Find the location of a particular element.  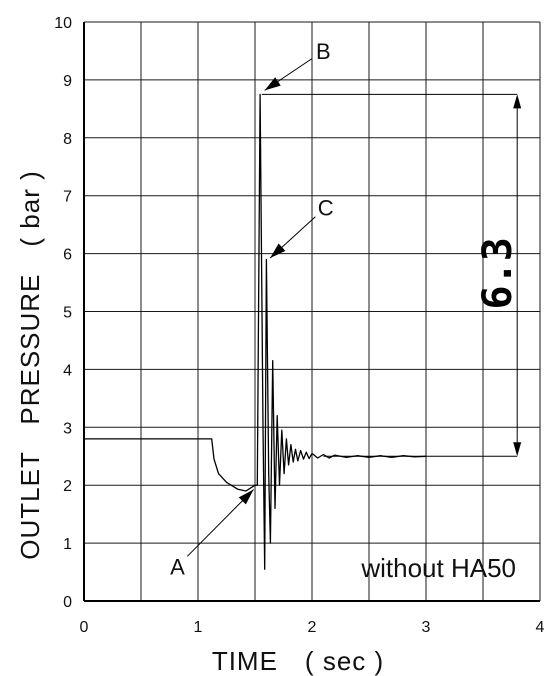

annotation-label-c: C is located at coordinates (326, 207).